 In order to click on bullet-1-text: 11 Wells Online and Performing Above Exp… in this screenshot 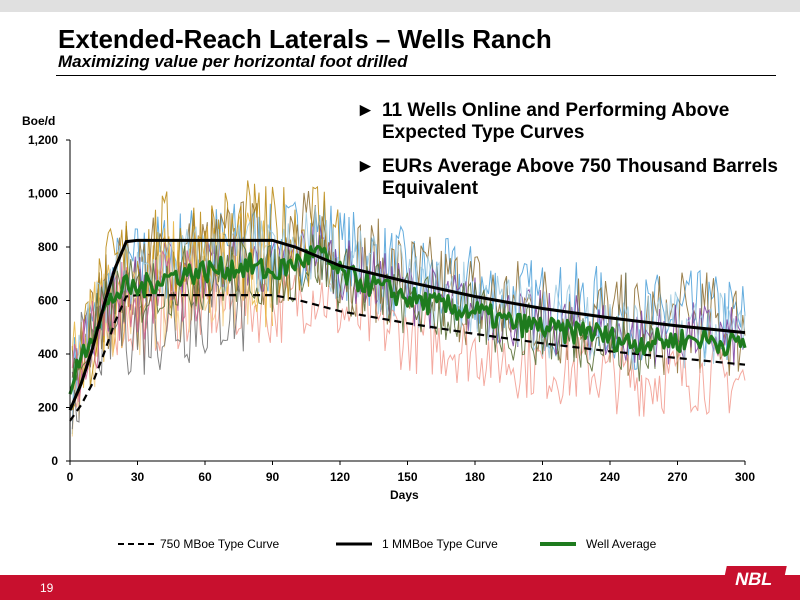, I will do `click(556, 121)`.